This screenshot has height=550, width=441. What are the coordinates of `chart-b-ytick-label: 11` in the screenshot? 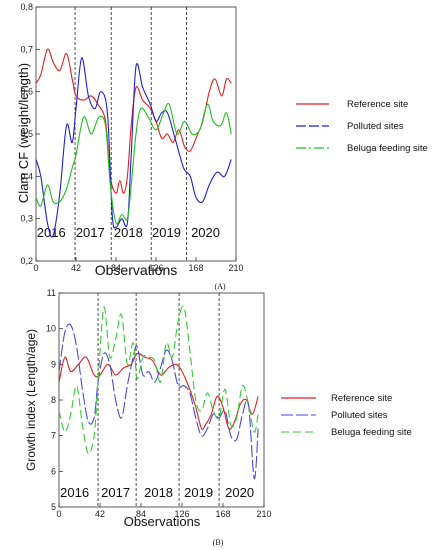 It's located at (51, 293).